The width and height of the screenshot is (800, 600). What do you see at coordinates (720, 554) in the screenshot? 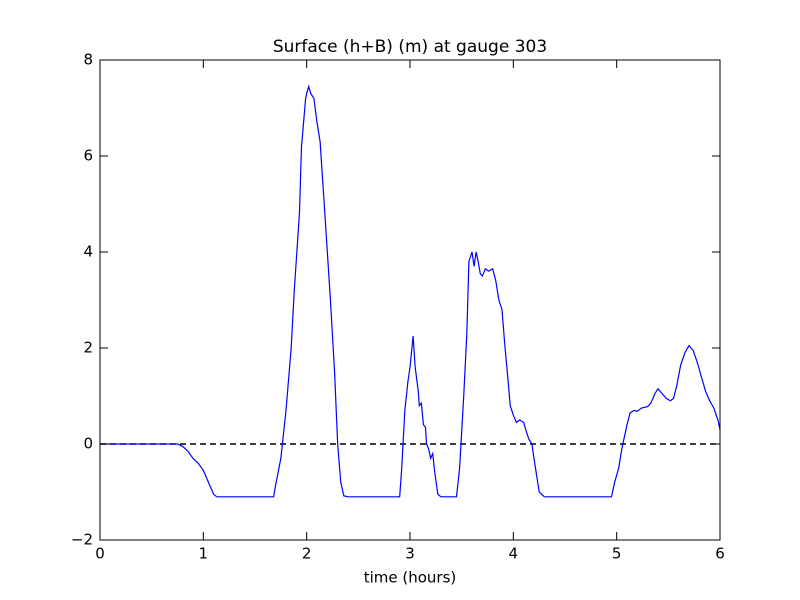
I see `x-tick-label: 6` at bounding box center [720, 554].